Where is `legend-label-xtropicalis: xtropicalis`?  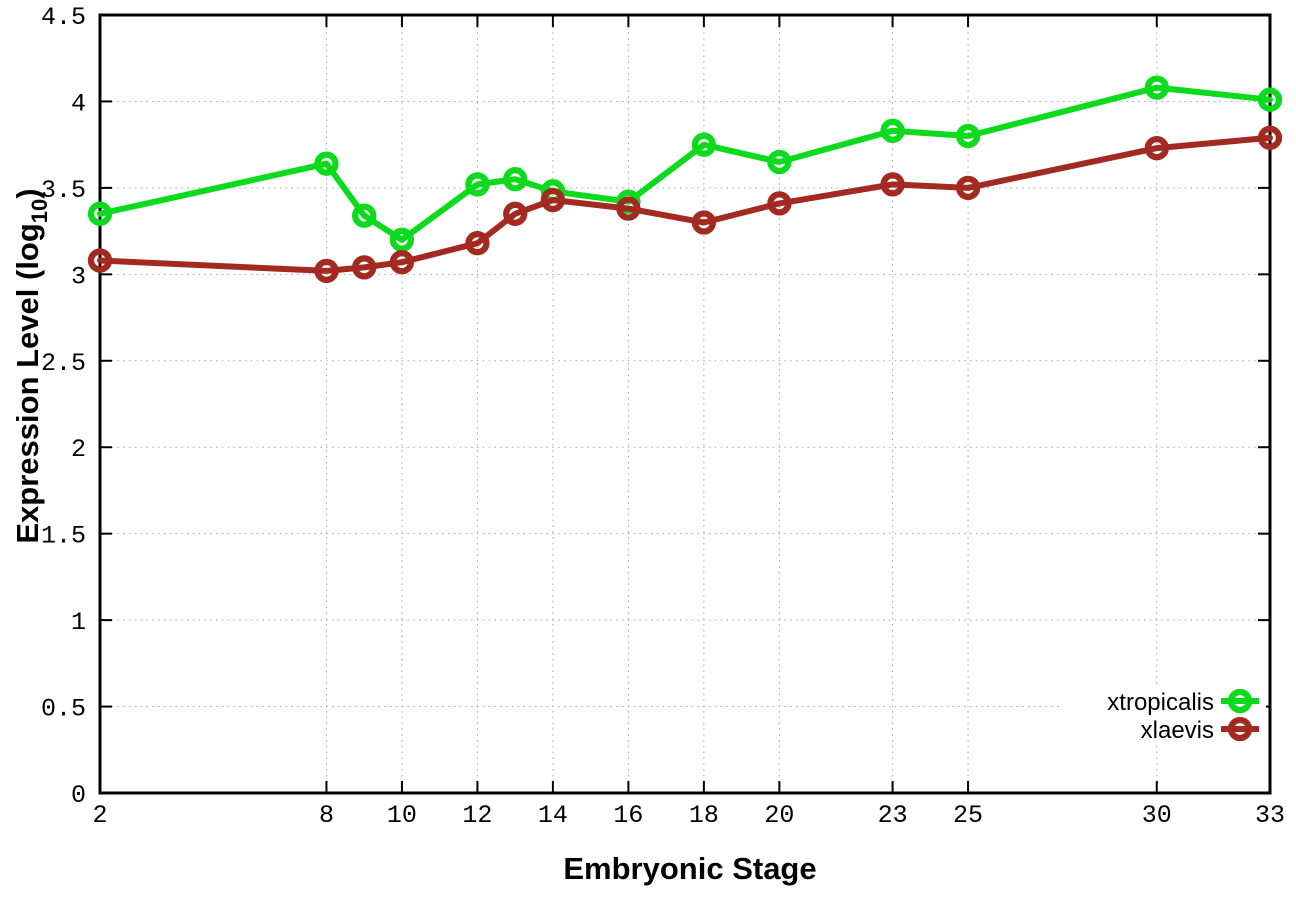
legend-label-xtropicalis: xtropicalis is located at coordinates (1160, 702).